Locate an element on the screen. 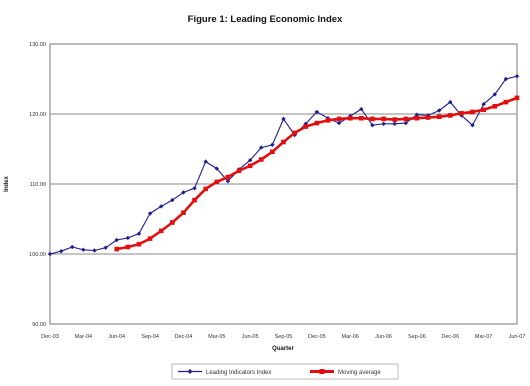 Image resolution: width=530 pixels, height=386 pixels. legend: Leading Indicators Index Moving average is located at coordinates (285, 371).